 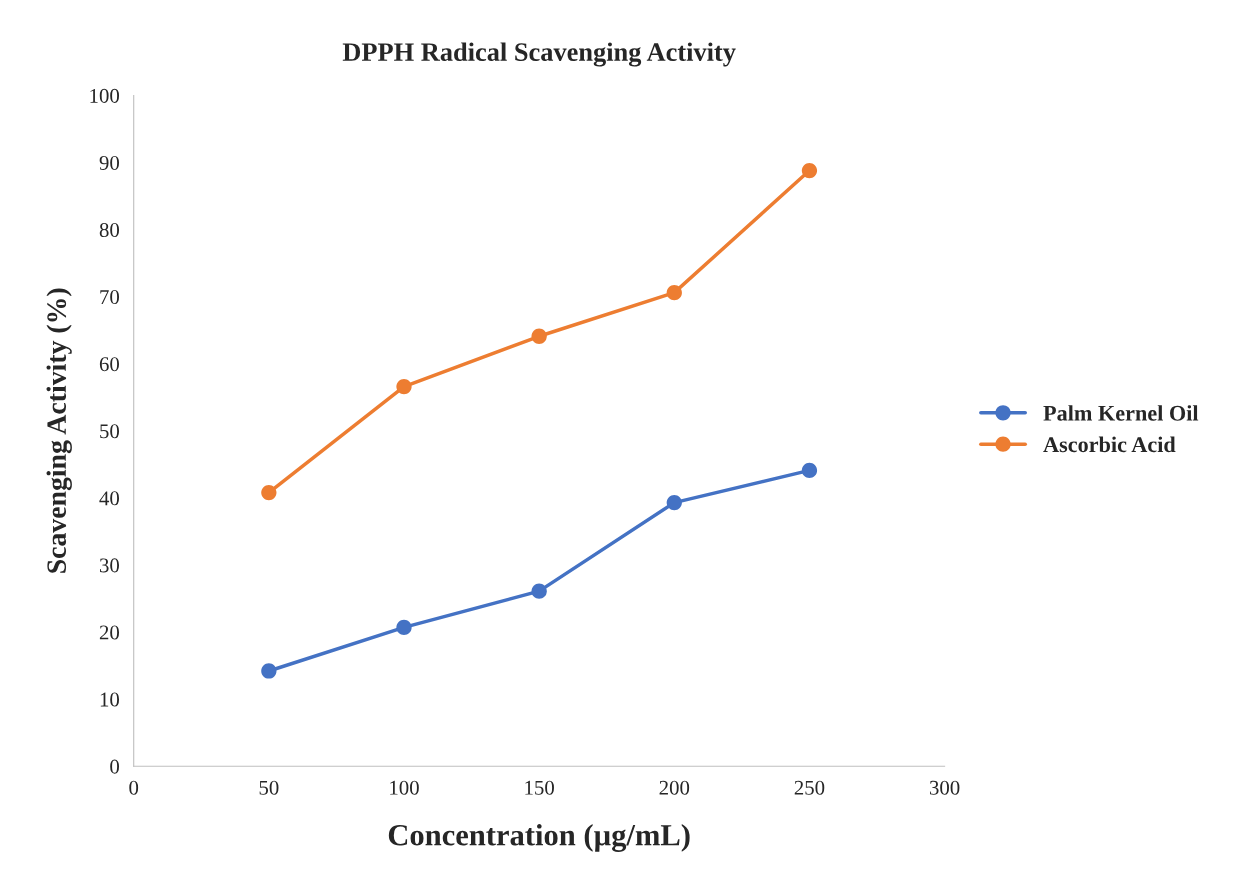 I want to click on x-tick-label: 250, so click(x=809, y=787).